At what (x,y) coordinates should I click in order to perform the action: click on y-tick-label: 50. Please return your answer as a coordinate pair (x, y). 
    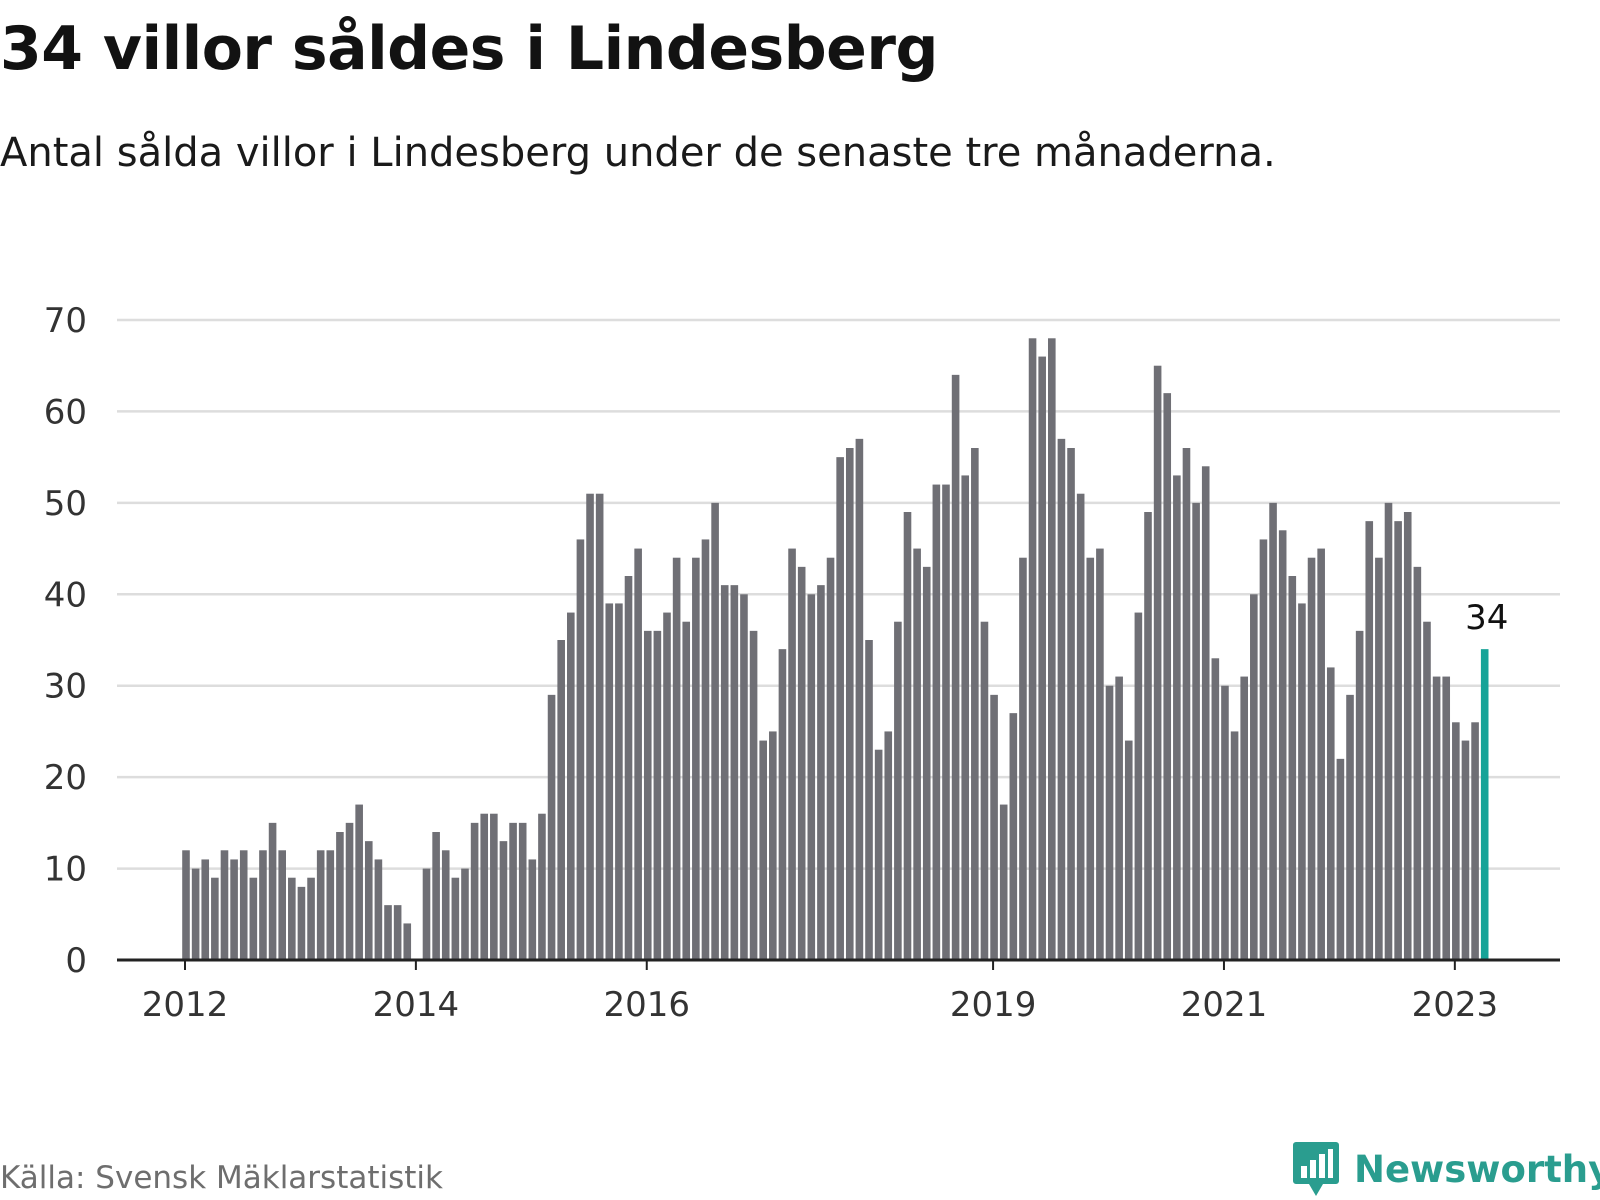
    Looking at the image, I should click on (65, 504).